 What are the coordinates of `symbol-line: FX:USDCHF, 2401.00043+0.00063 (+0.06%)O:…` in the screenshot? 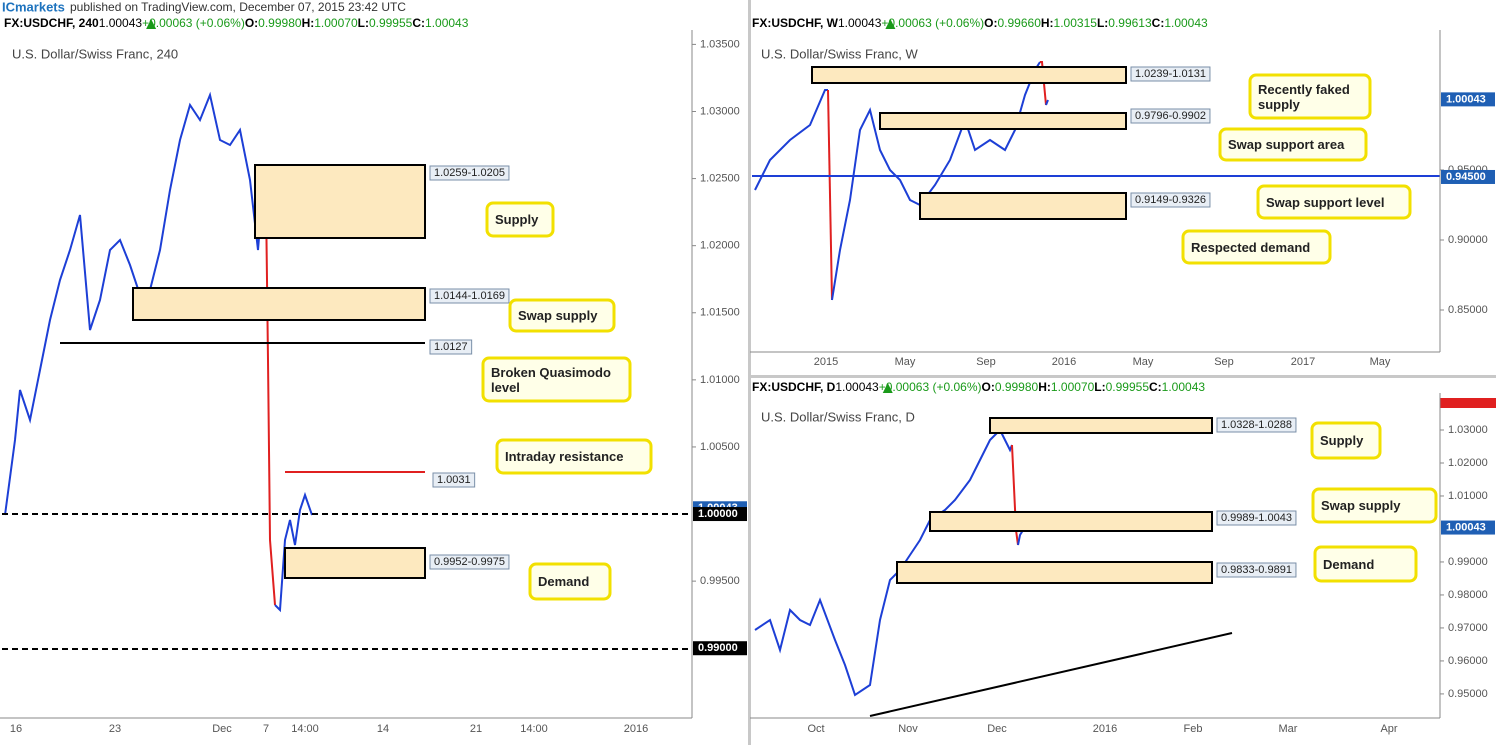 It's located at (236, 23).